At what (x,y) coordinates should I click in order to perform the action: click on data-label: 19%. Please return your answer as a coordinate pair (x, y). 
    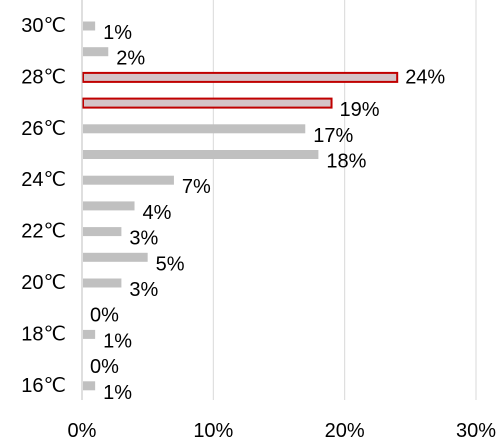
    Looking at the image, I should click on (360, 110).